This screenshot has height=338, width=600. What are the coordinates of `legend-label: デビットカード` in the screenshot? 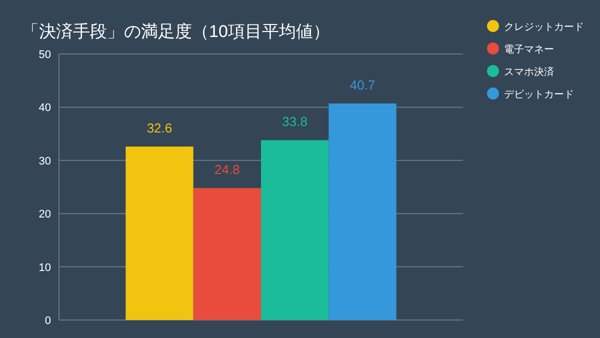 It's located at (539, 95).